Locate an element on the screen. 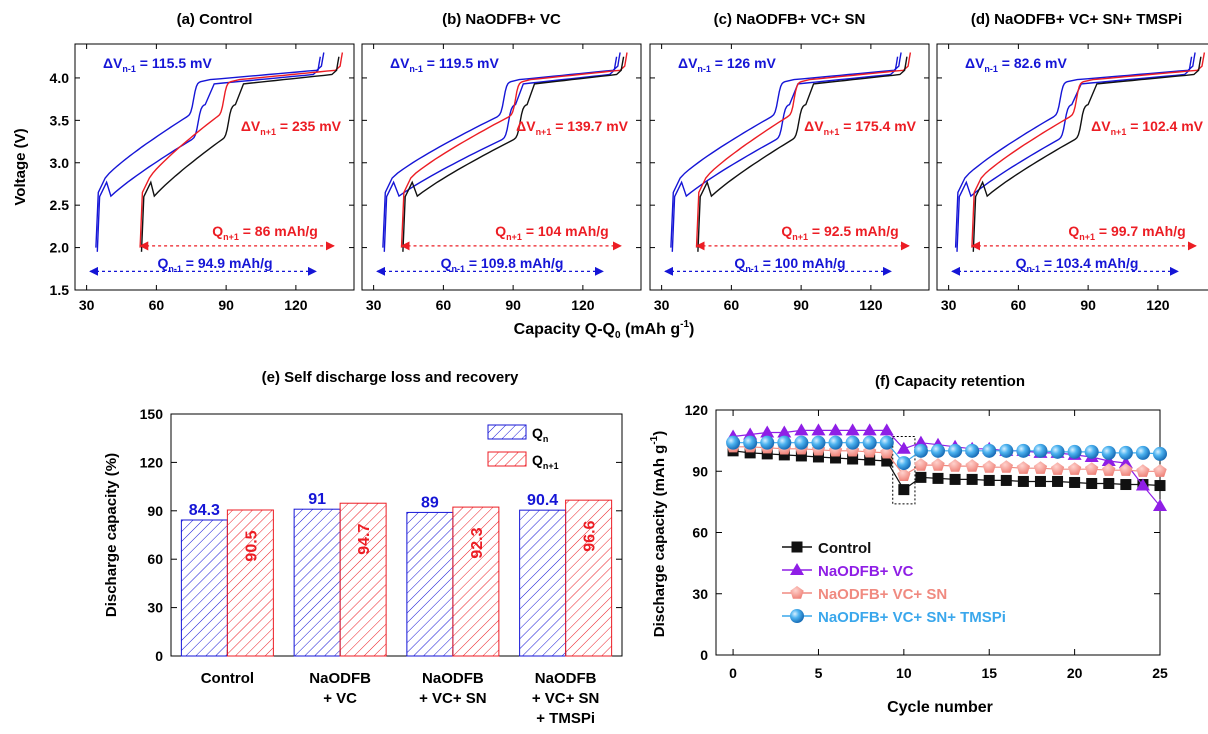 The height and width of the screenshot is (734, 1208). y-tick-label: 30 is located at coordinates (155, 608).